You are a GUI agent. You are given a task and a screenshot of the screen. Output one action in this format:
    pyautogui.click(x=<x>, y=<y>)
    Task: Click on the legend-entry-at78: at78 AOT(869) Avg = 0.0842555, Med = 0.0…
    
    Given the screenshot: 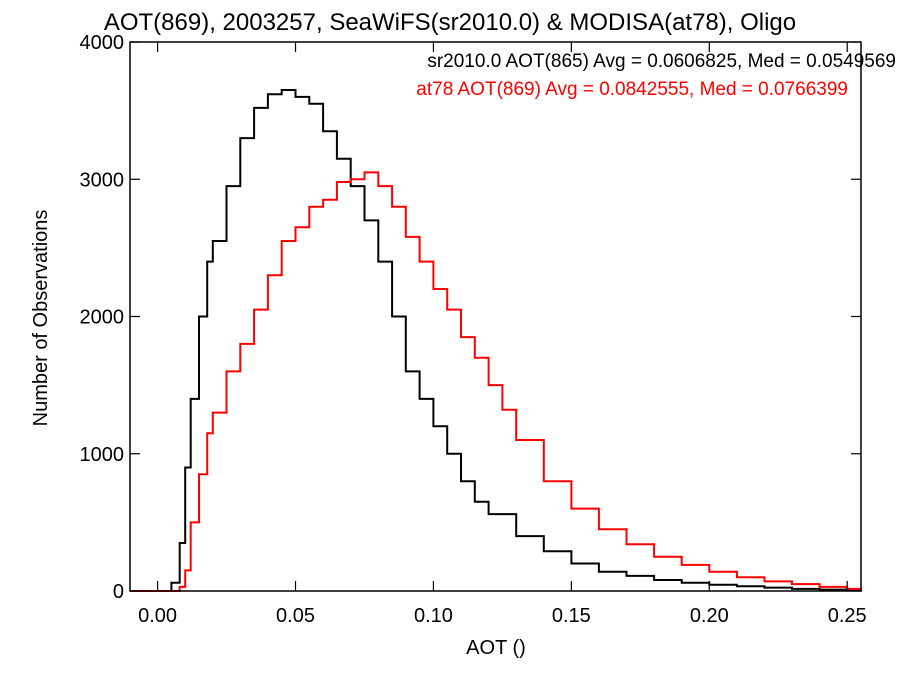 What is the action you would take?
    pyautogui.click(x=632, y=89)
    